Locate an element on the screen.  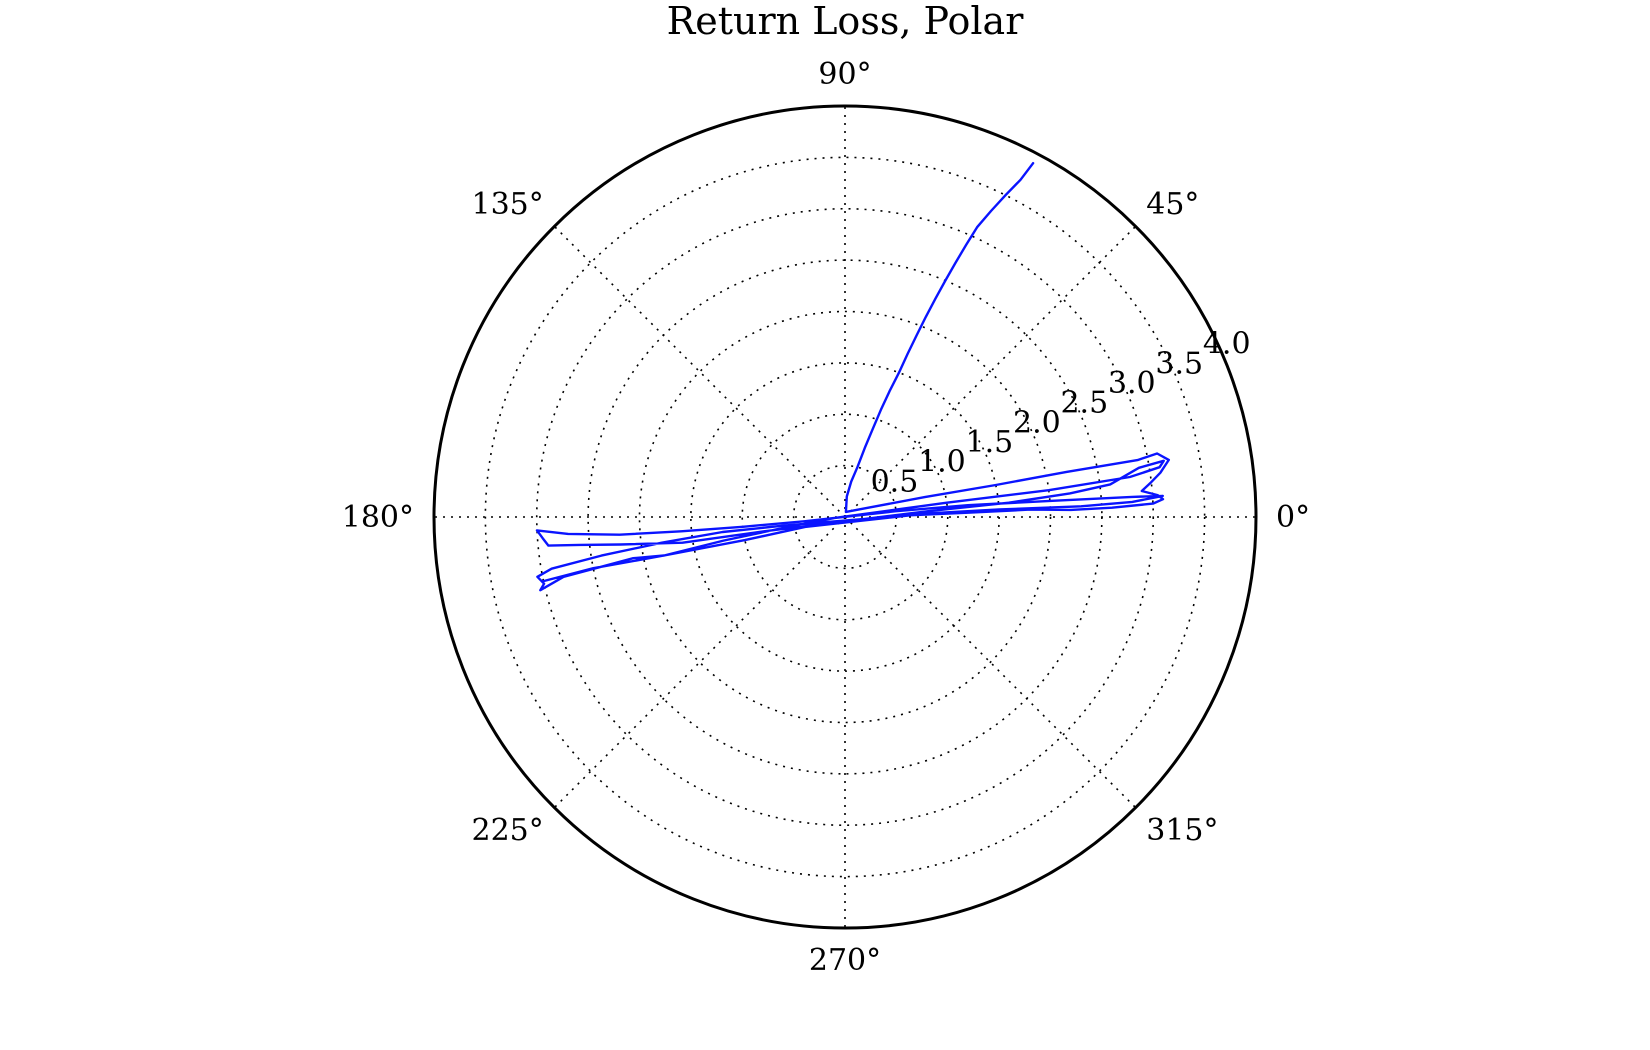
r-tick-label: 2.5 is located at coordinates (1084, 403).